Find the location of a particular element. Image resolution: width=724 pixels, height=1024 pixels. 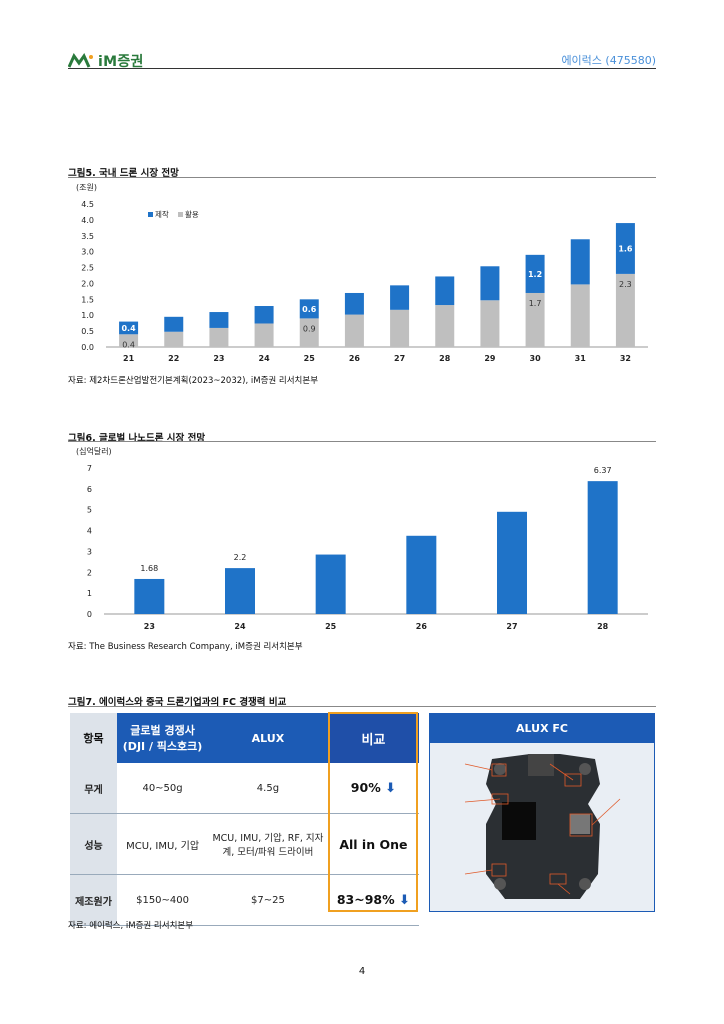

compare-value: 83~98% is located at coordinates (365, 899).